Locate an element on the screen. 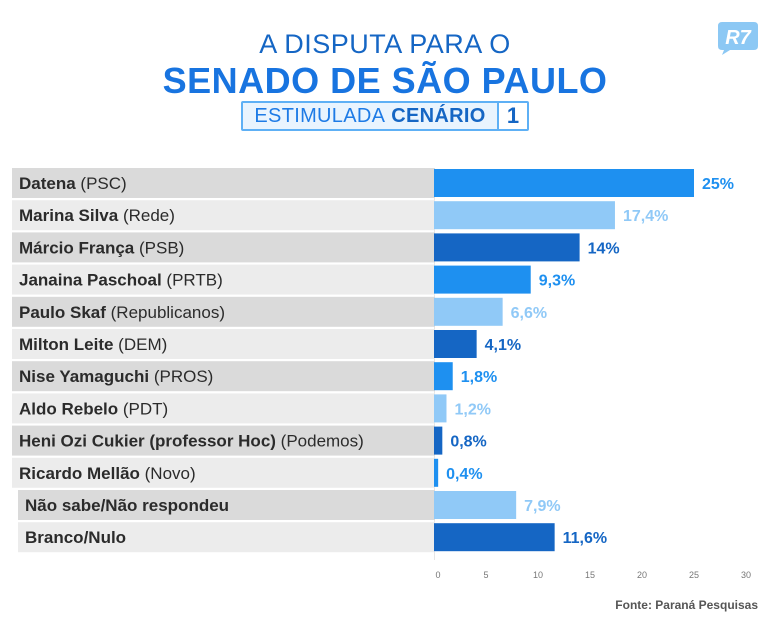  category-name: Heni Ozi Cukier (professor Hoc) is located at coordinates (147, 441).